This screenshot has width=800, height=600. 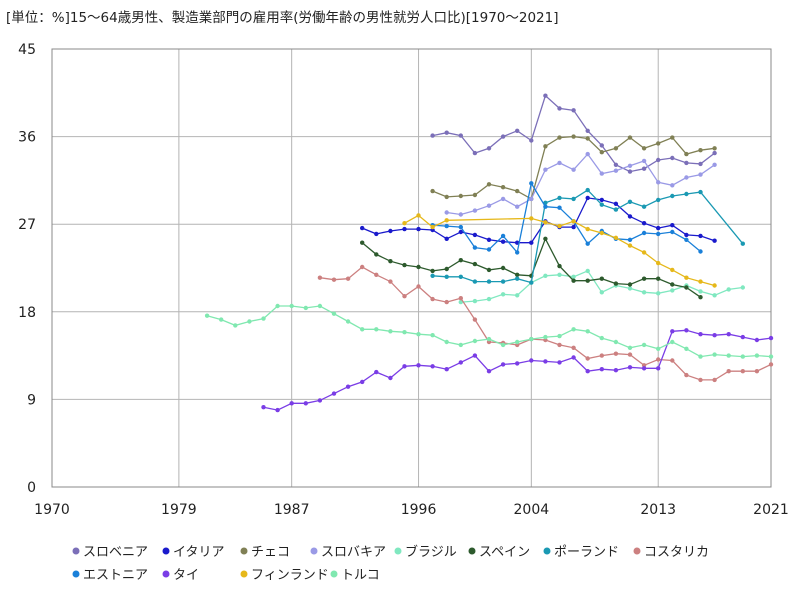 What do you see at coordinates (538, 220) in the screenshot?
I see `series-line` at bounding box center [538, 220].